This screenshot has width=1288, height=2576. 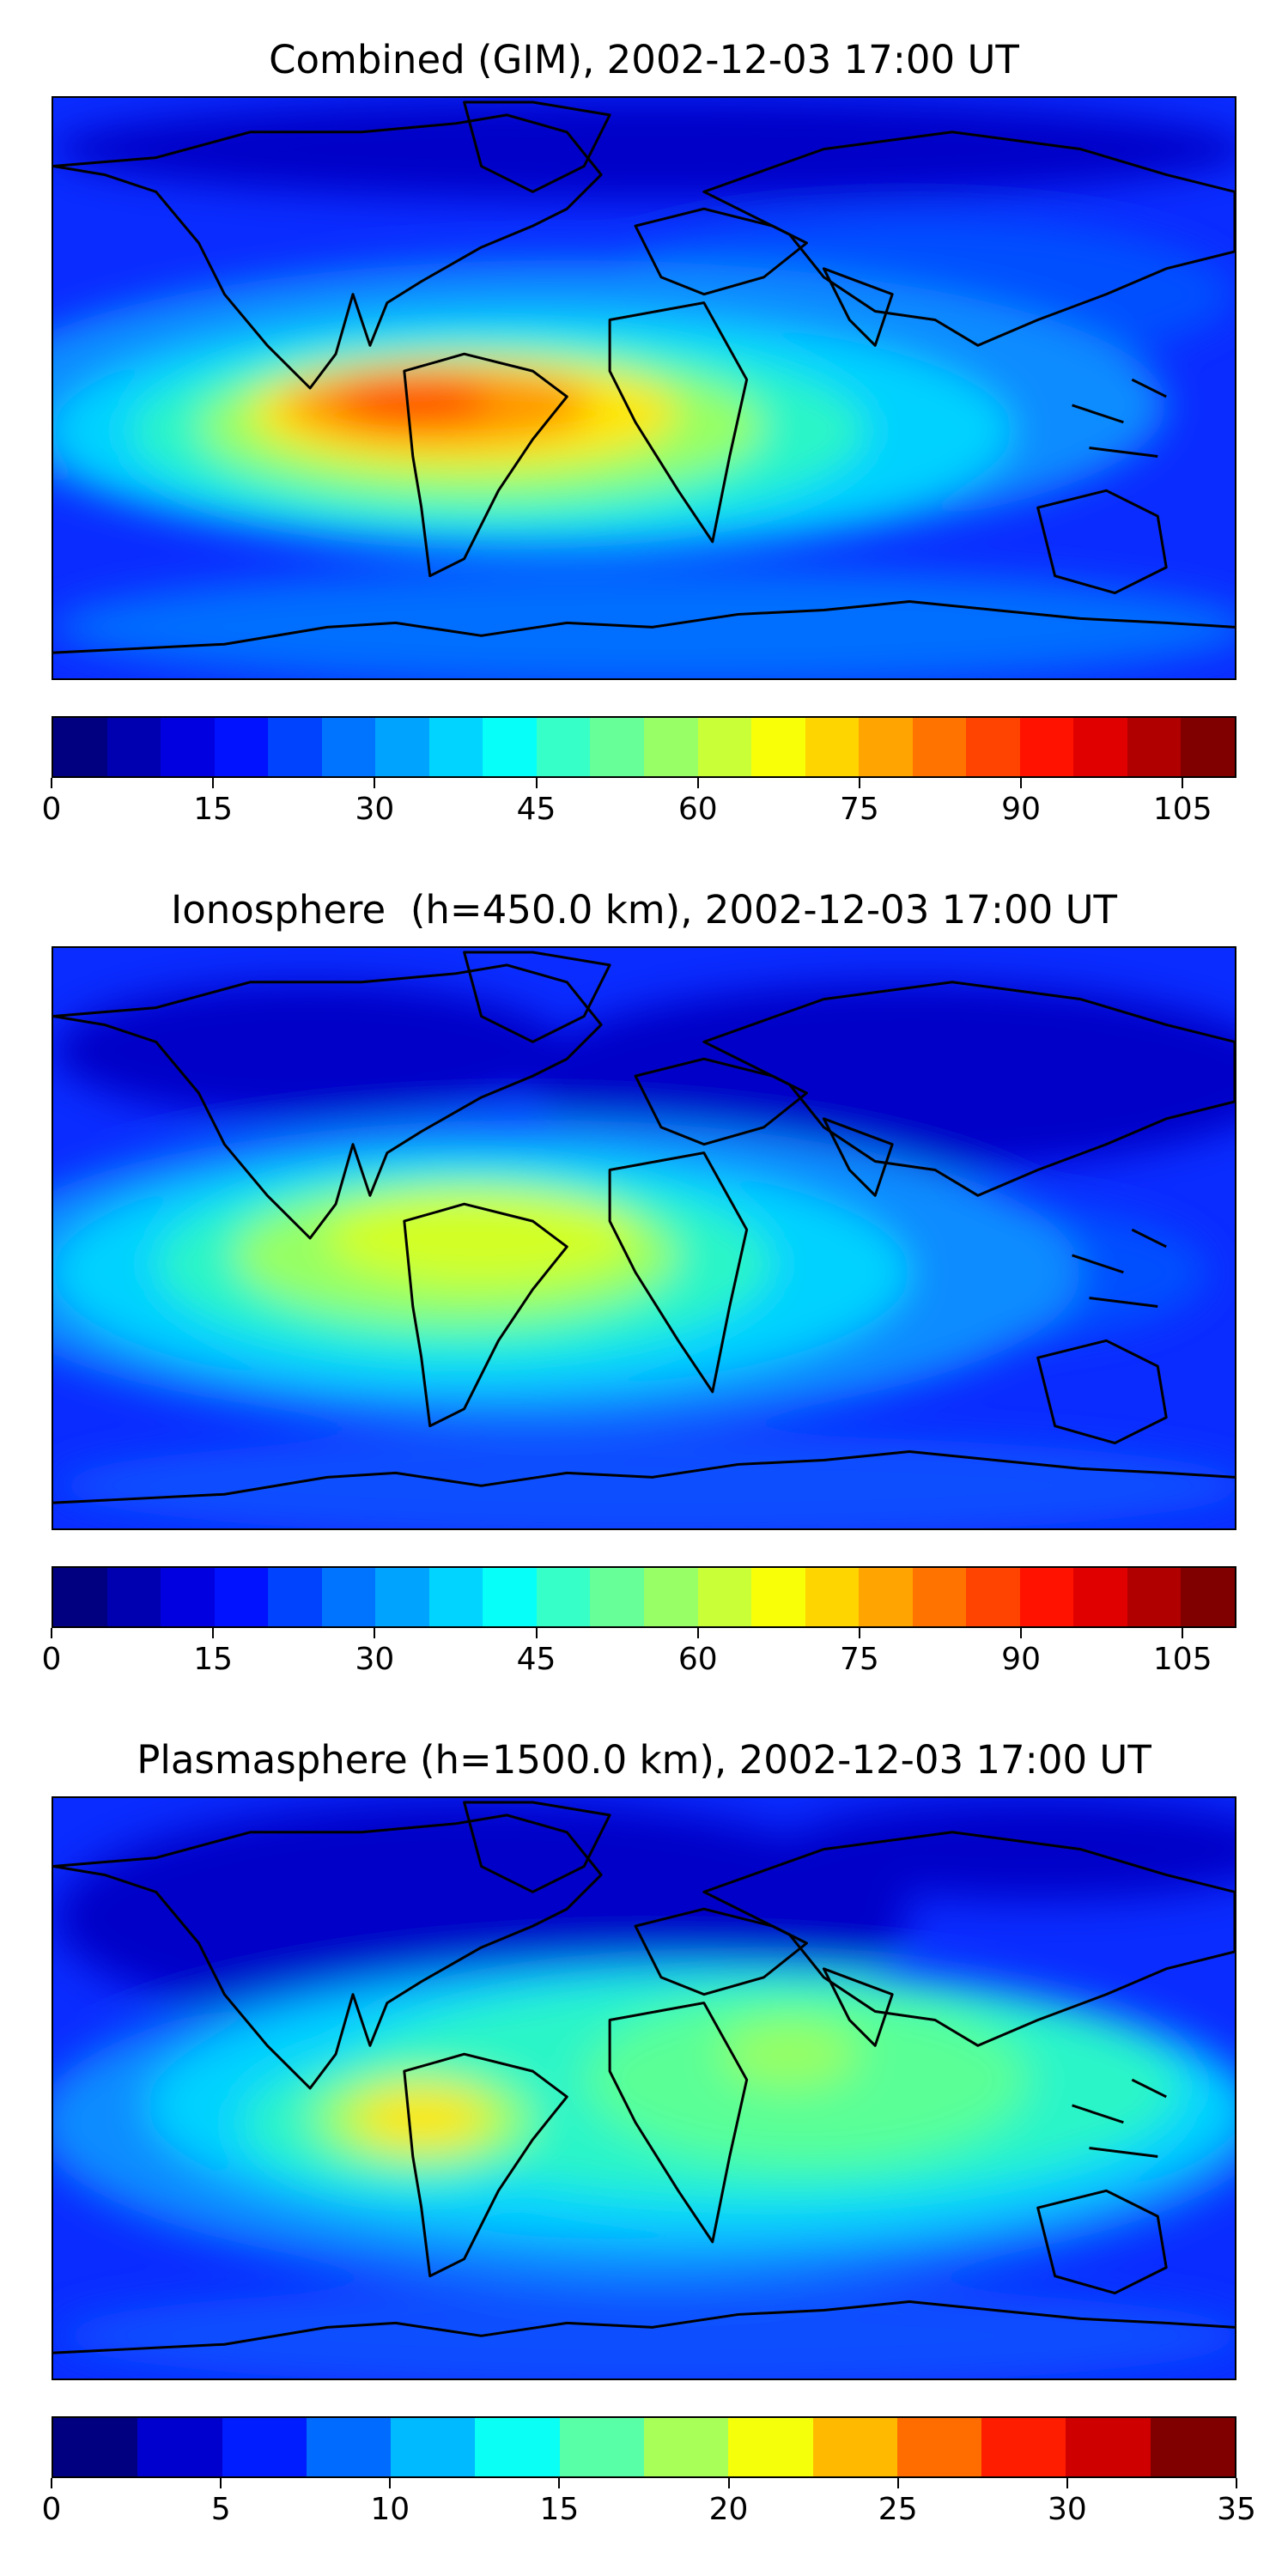 What do you see at coordinates (644, 59) in the screenshot?
I see `panel-title-combined: Combined (GIM), 2002-12-03 17:00 UT` at bounding box center [644, 59].